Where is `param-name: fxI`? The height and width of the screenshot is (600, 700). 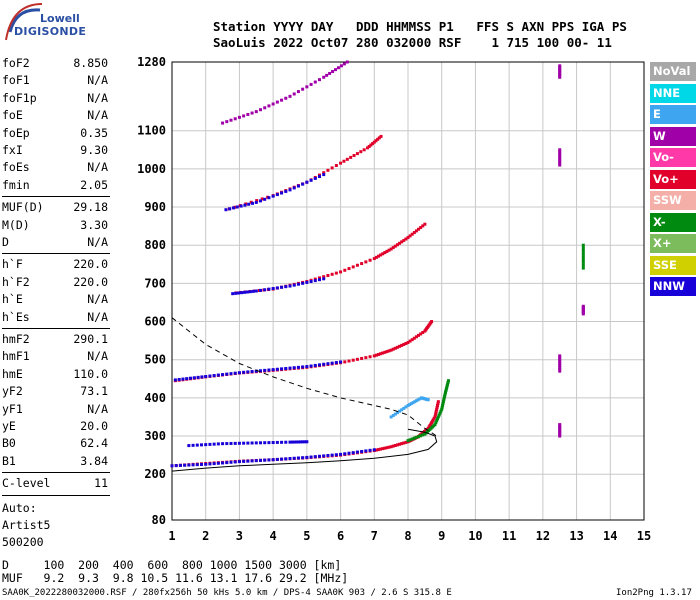
param-name: fxI is located at coordinates (12, 150).